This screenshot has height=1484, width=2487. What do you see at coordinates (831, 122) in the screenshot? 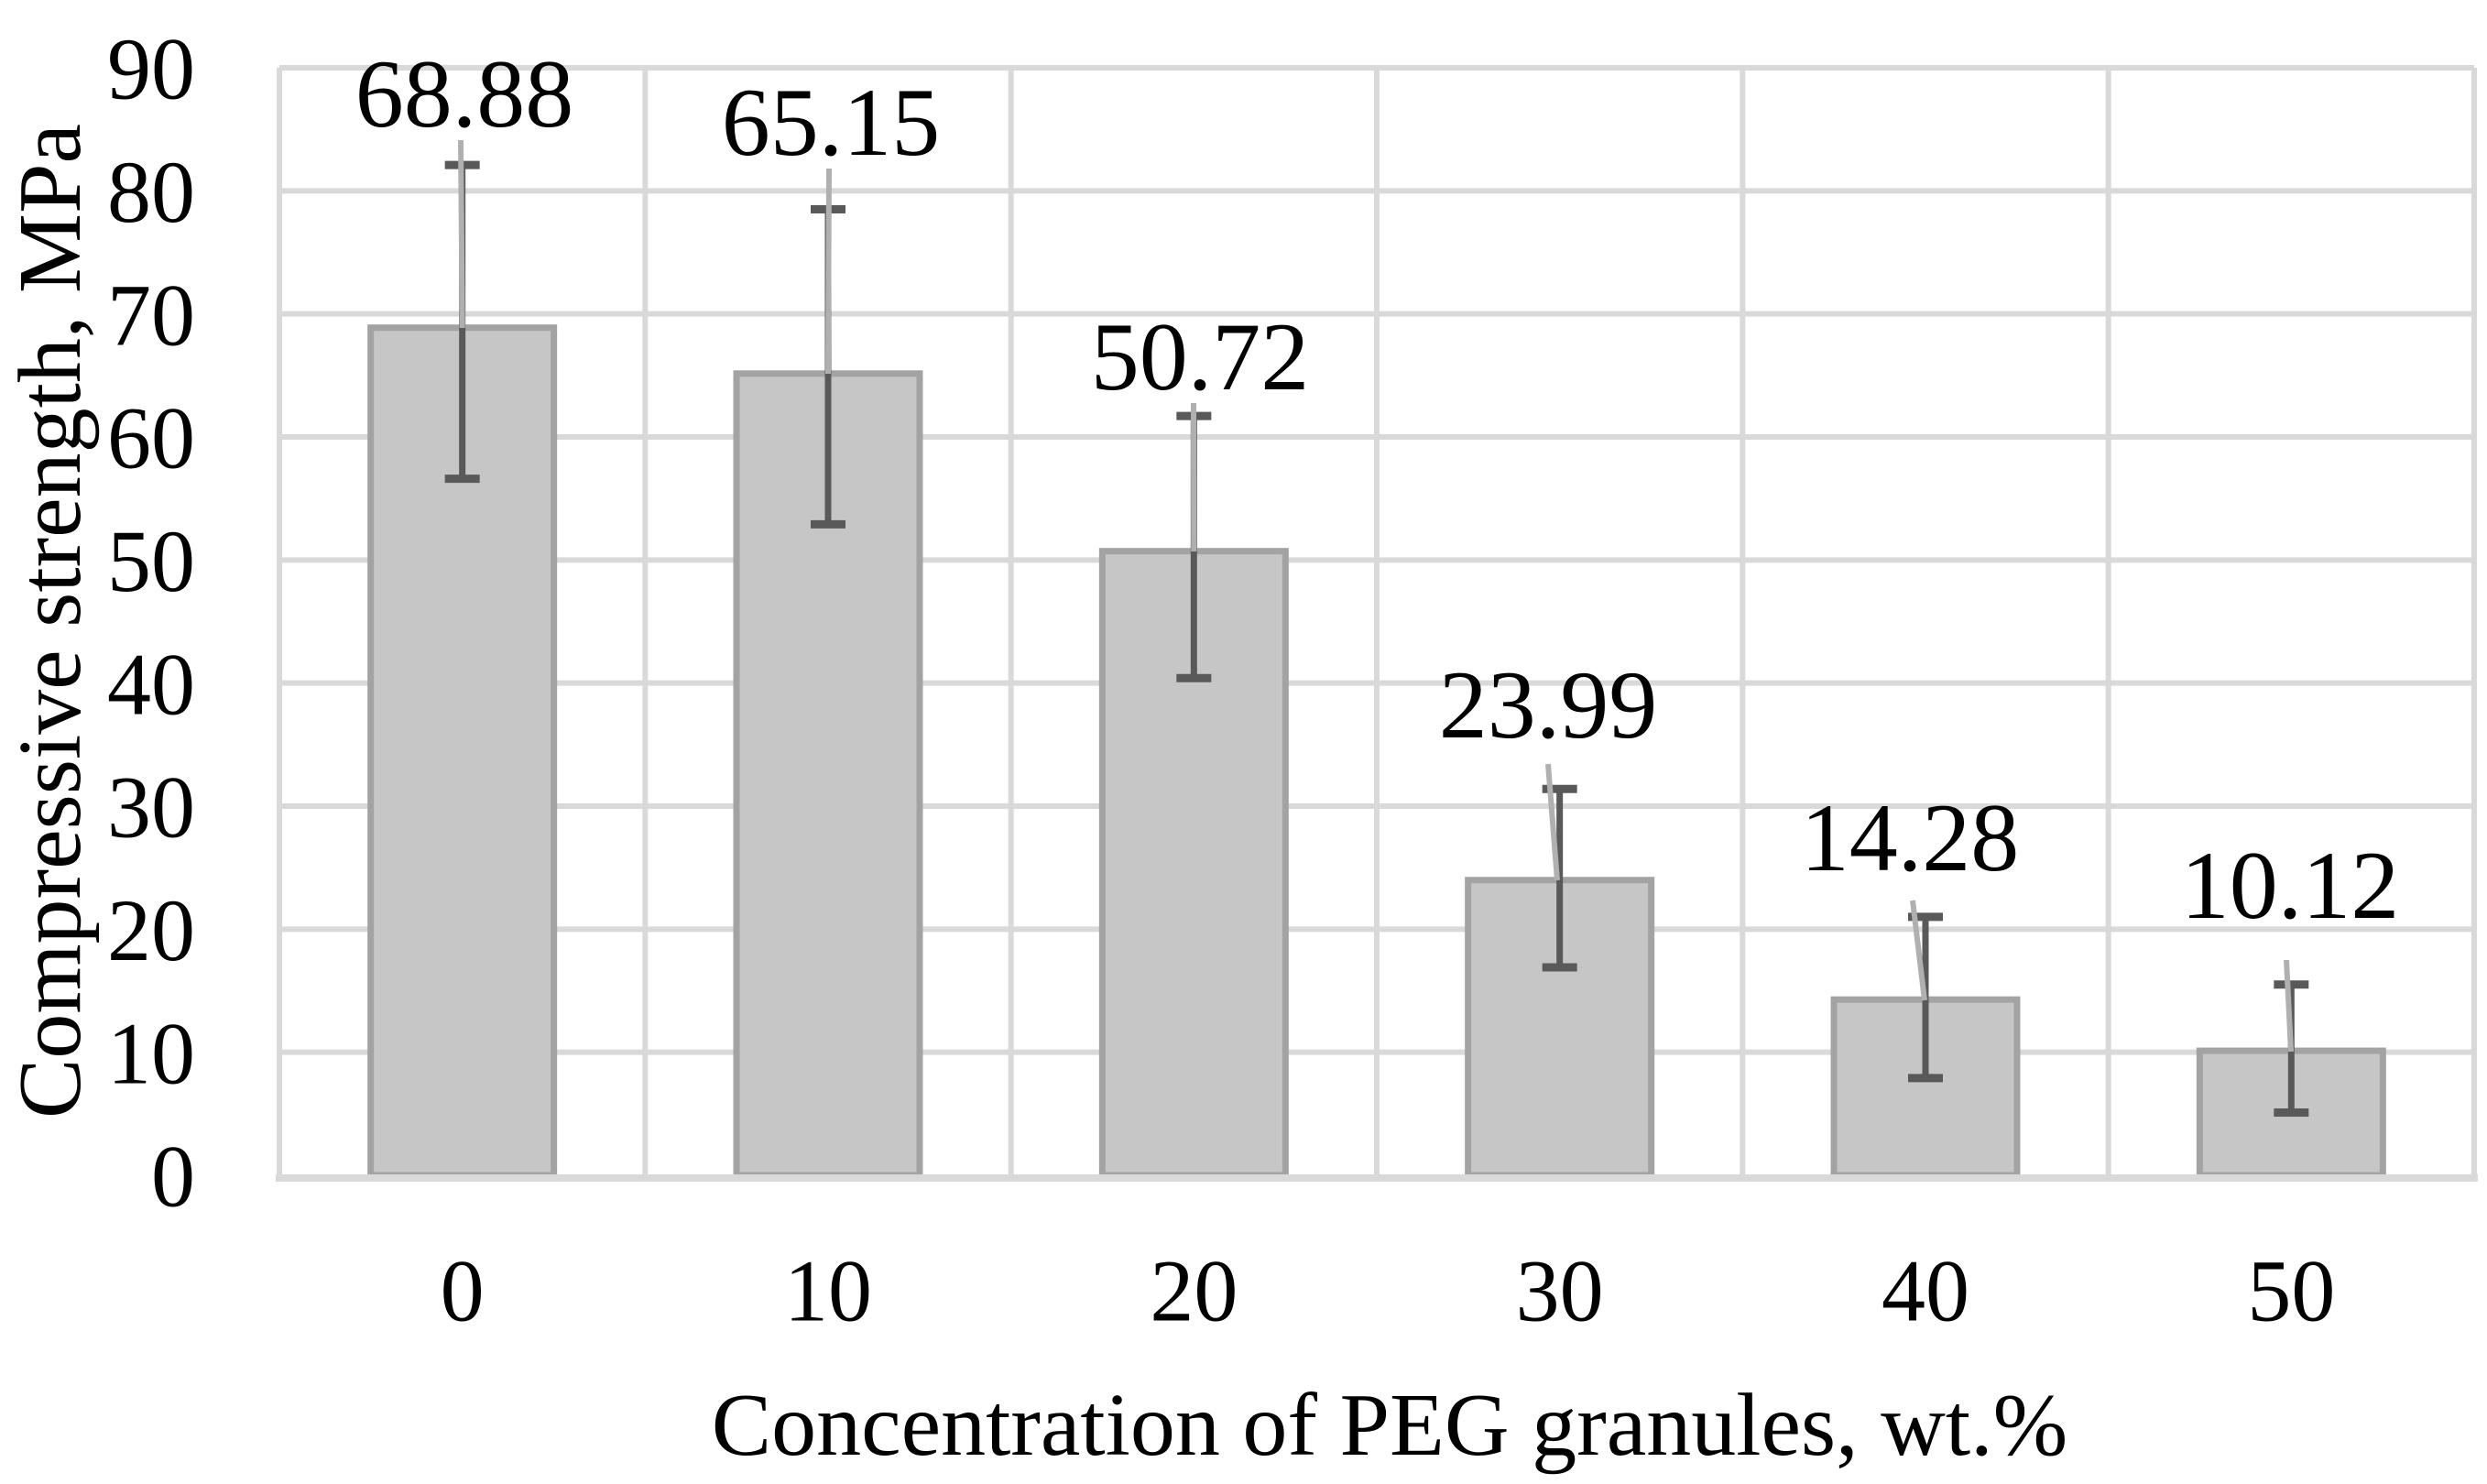
I see `data-label: 65.15` at bounding box center [831, 122].